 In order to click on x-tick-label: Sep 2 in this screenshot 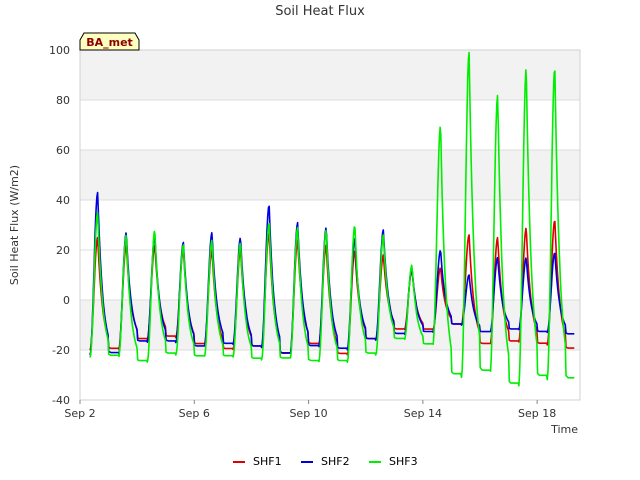, I will do `click(79, 413)`.